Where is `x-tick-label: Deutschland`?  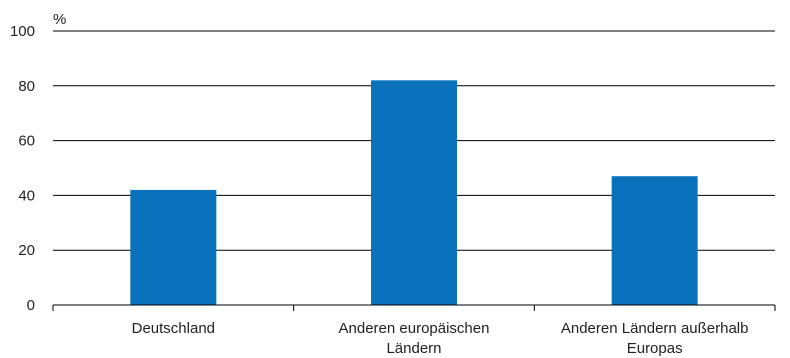
x-tick-label: Deutschland is located at coordinates (173, 328).